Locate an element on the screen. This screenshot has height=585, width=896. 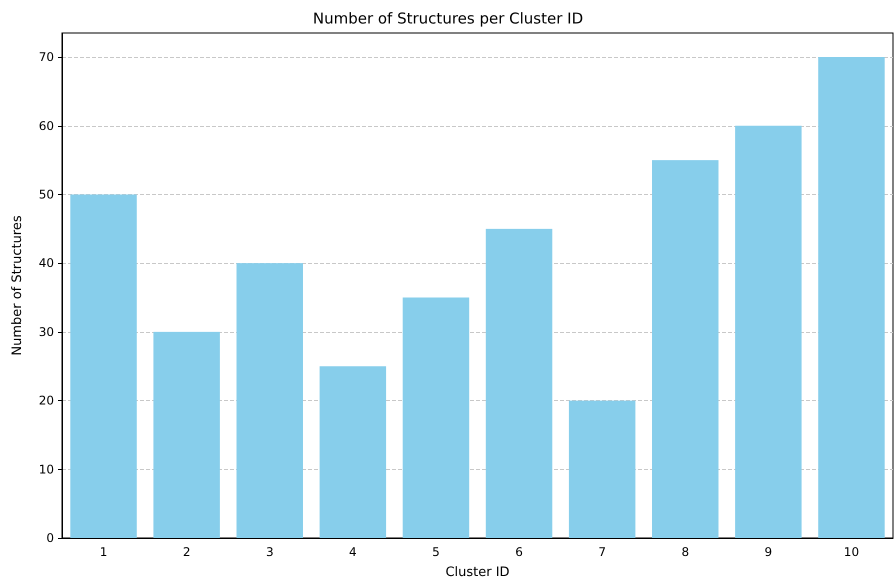
x-axis-title: Cluster ID is located at coordinates (477, 572).